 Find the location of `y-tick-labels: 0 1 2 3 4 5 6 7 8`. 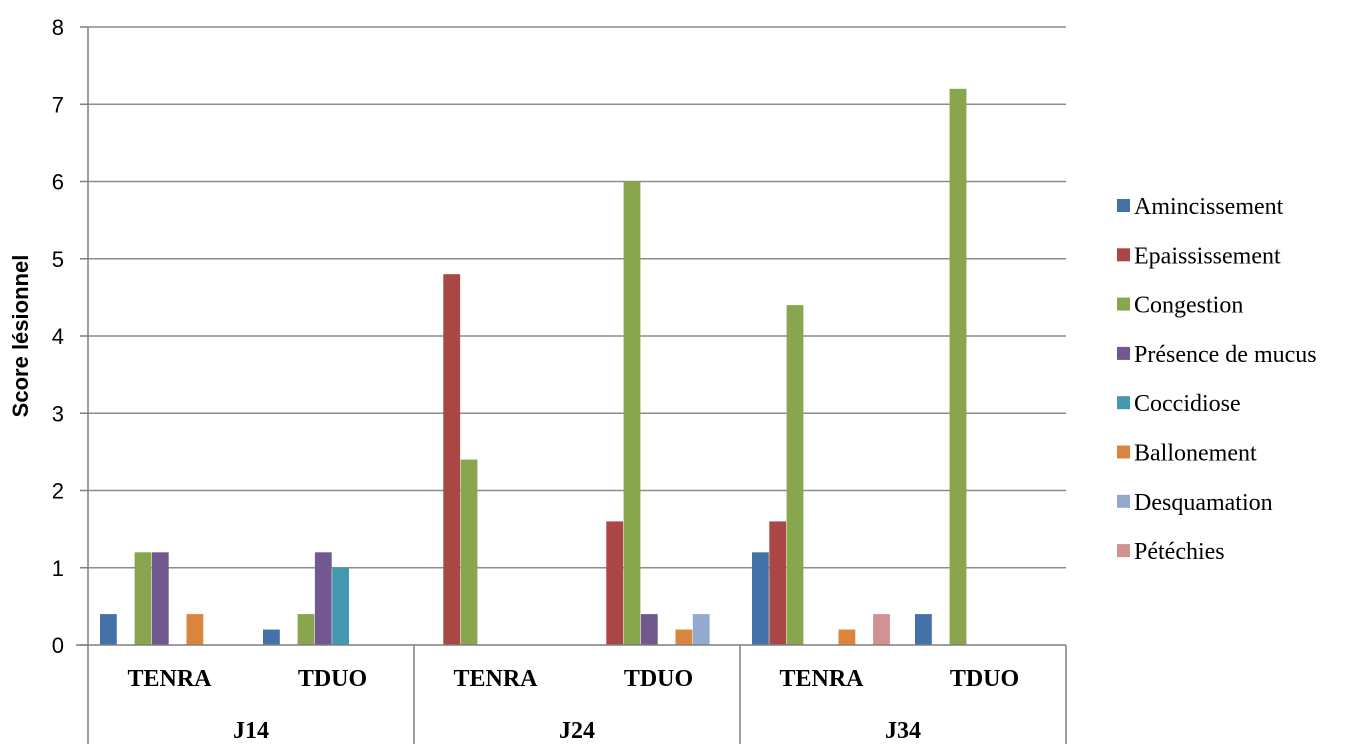

y-tick-labels: 0 1 2 3 4 5 6 7 8 is located at coordinates (58, 336).